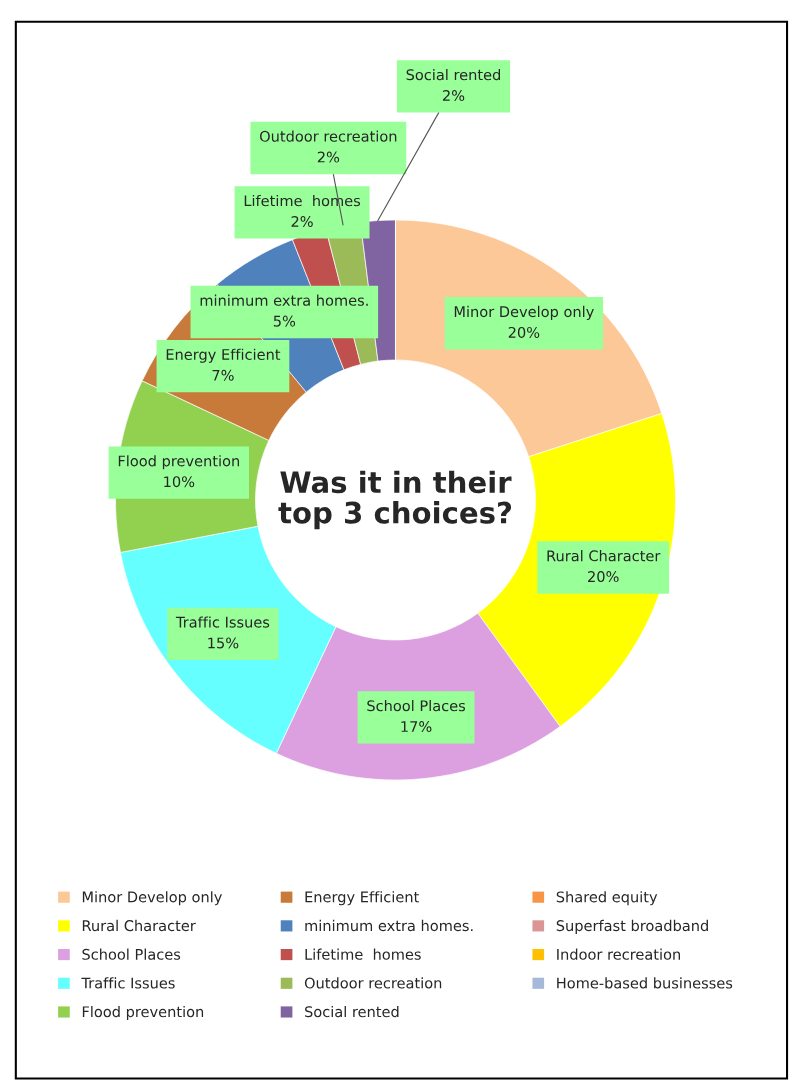 The image size is (791, 1084). Describe the element at coordinates (373, 983) in the screenshot. I see `legend-label: Outdoor recreation` at that location.